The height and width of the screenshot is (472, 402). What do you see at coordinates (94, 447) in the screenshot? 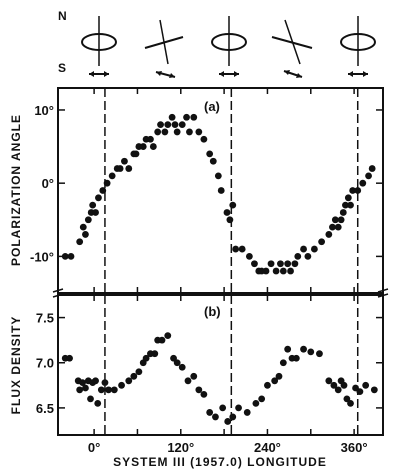
I see `x-tick-label: 0°` at bounding box center [94, 447].